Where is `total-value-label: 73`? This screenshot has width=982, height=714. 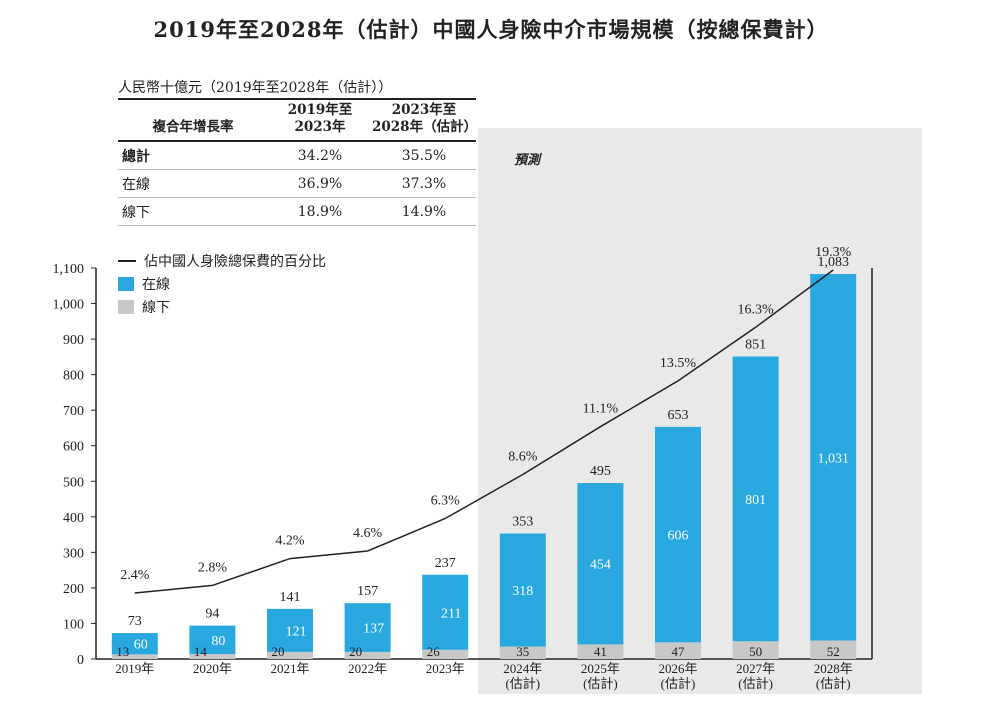
total-value-label: 73 is located at coordinates (135, 621).